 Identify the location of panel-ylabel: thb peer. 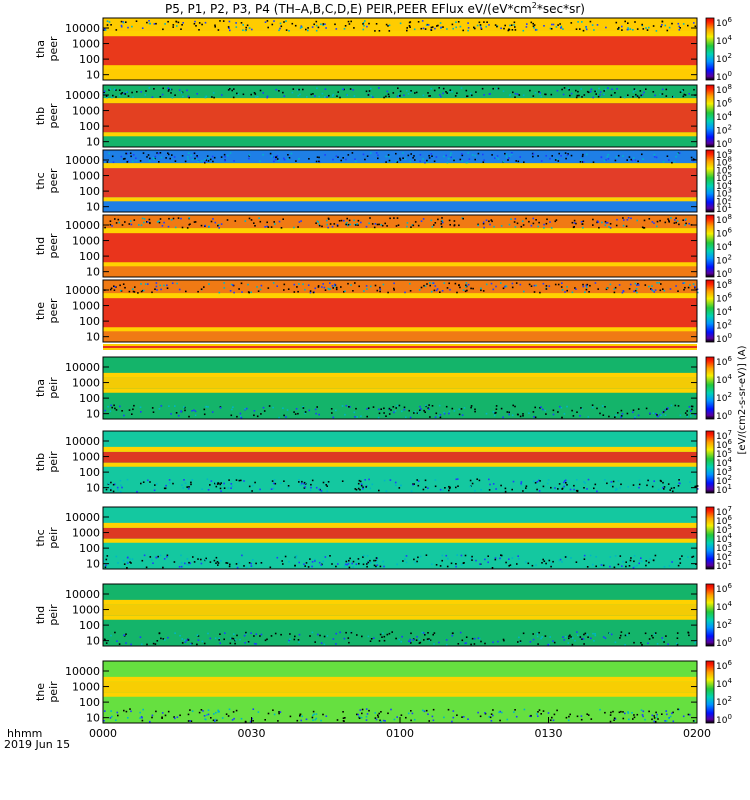
(47, 116).